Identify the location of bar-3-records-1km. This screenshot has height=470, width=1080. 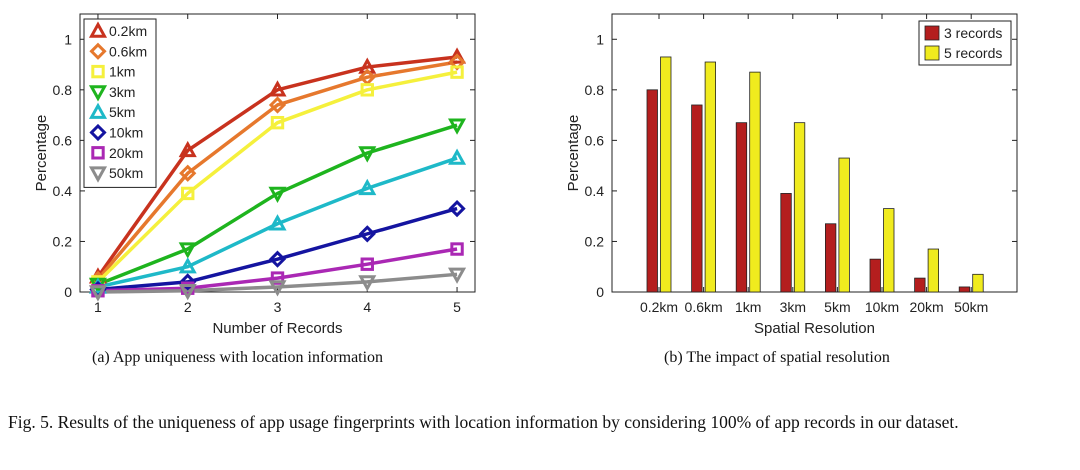
(741, 207).